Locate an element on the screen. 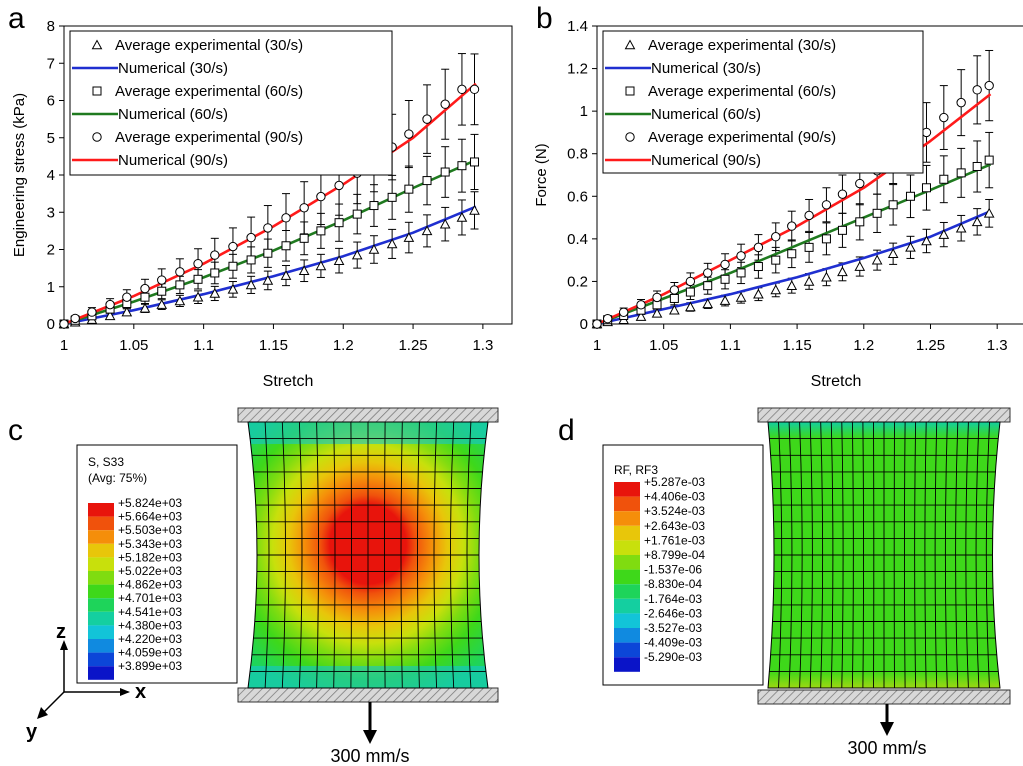  y-tick-label-a: 4 is located at coordinates (51, 175).